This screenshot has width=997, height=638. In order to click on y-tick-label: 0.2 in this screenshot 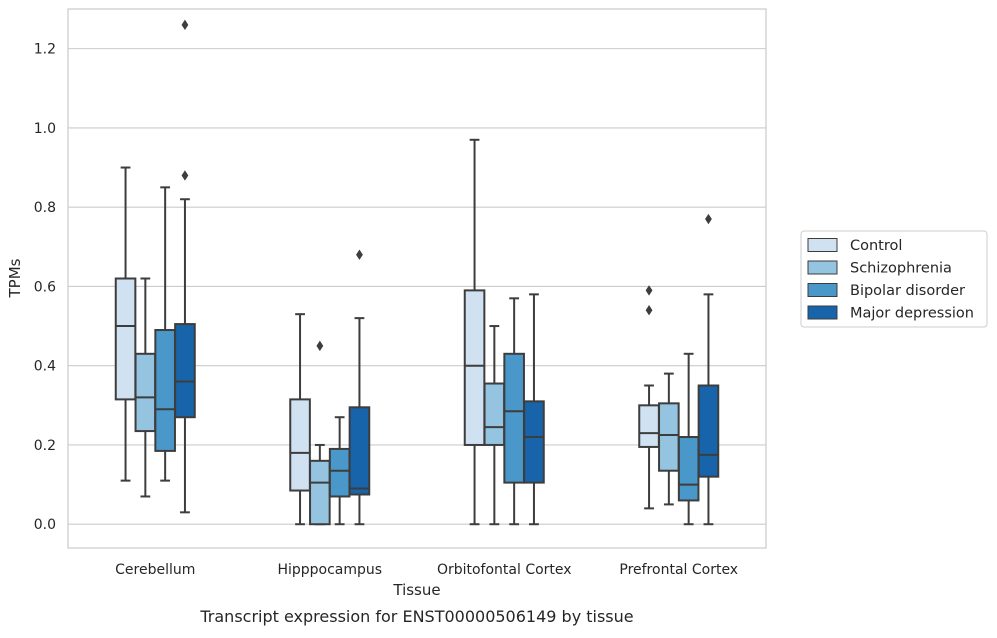, I will do `click(45, 446)`.